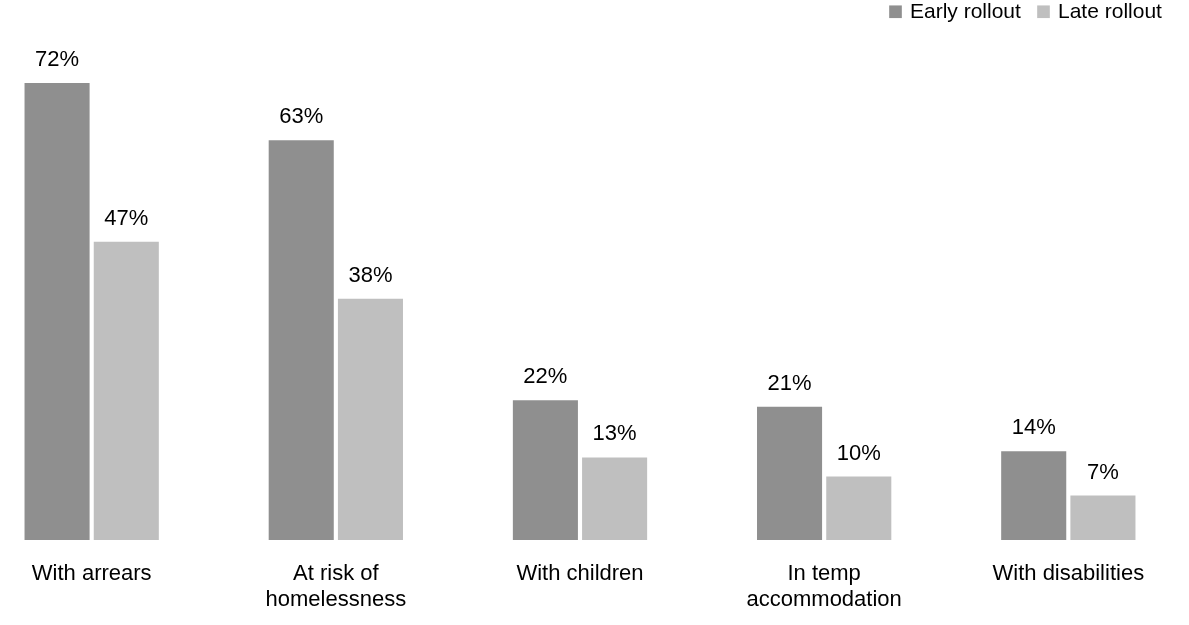  Describe the element at coordinates (1110, 11) in the screenshot. I see `legend-label: Late rollout` at that location.